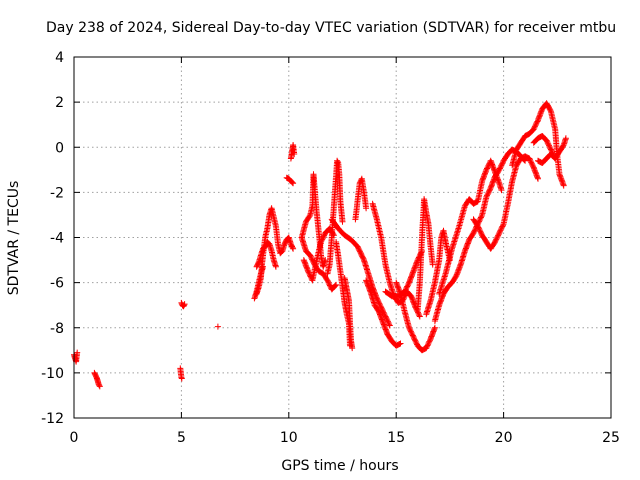 This screenshot has width=640, height=480. Describe the element at coordinates (339, 466) in the screenshot. I see `x-axis-label: GPS time / hours` at that location.